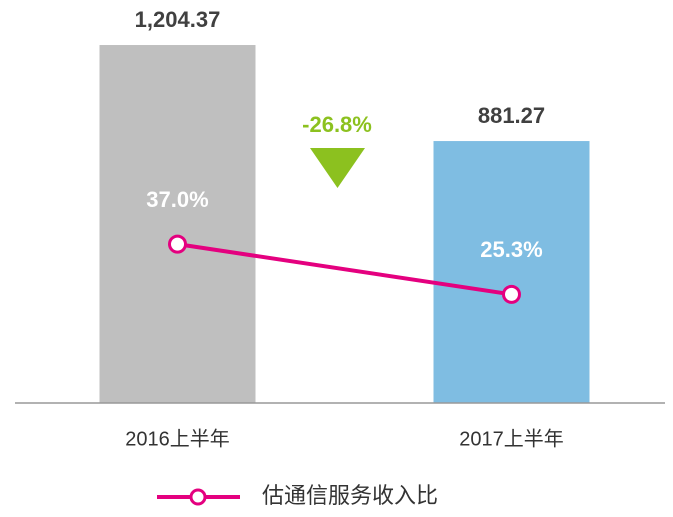  Describe the element at coordinates (337, 168) in the screenshot. I see `down-triangle` at that location.